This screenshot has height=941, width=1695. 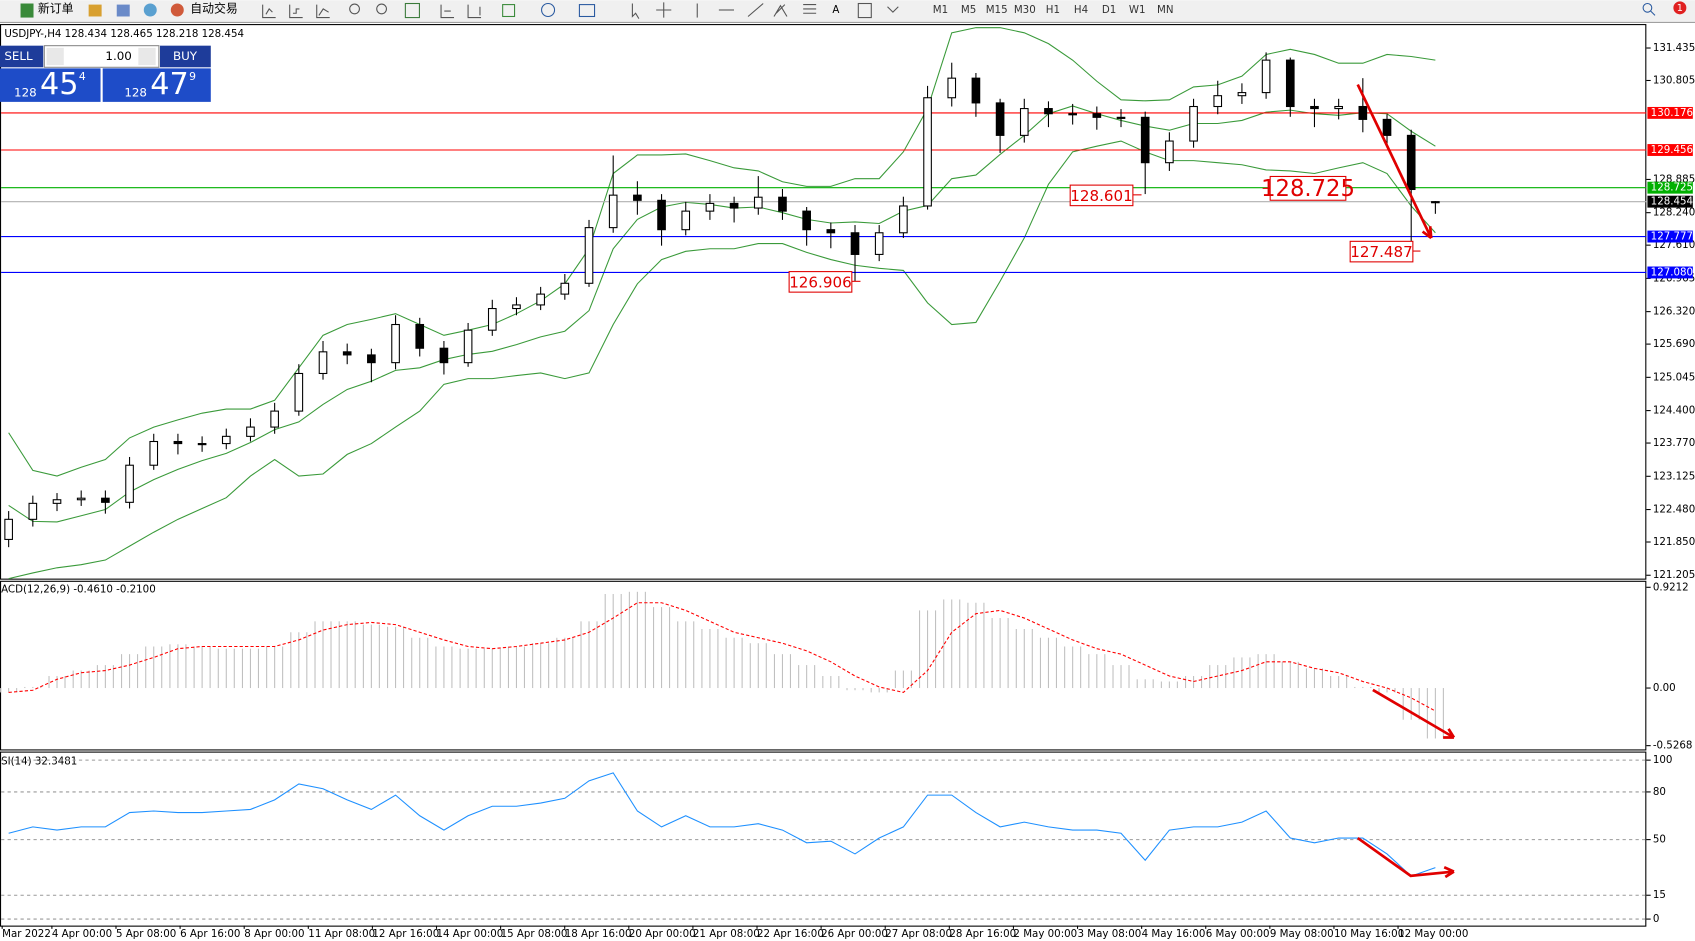 I want to click on timeframe-button: W1, so click(x=1137, y=10).